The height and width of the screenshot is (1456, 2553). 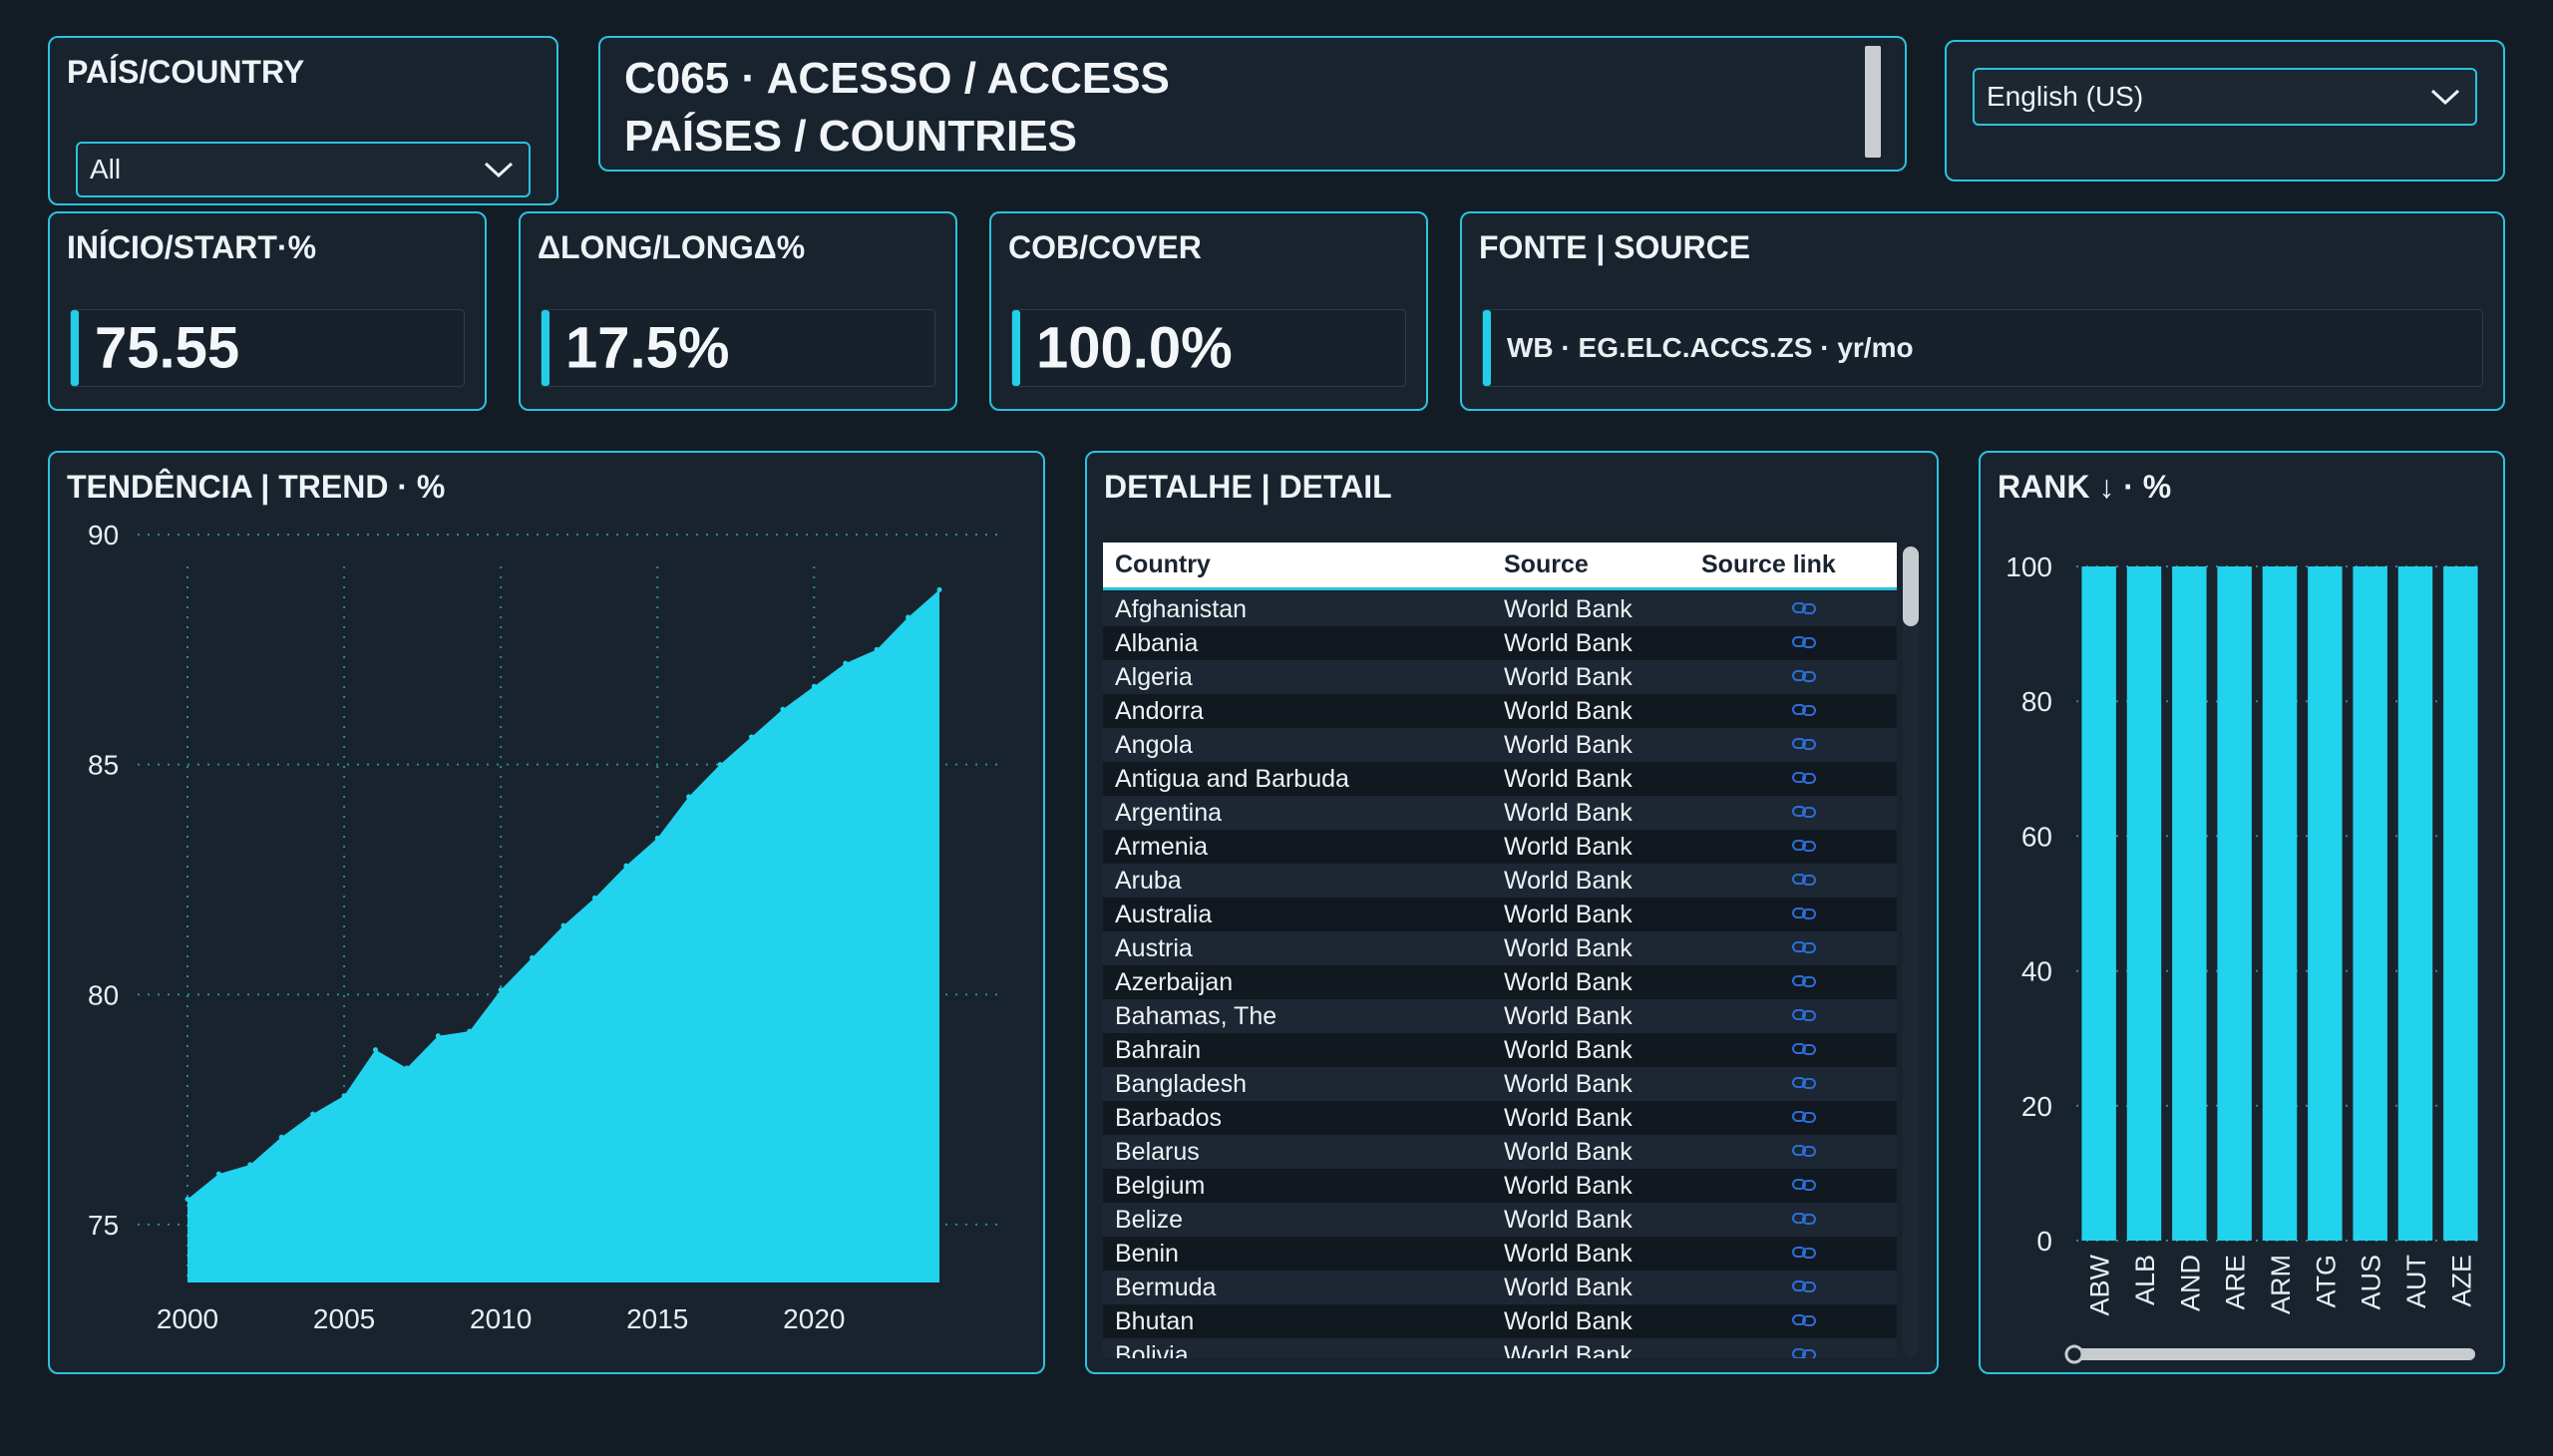 I want to click on y-tick-label: 90, so click(x=104, y=535).